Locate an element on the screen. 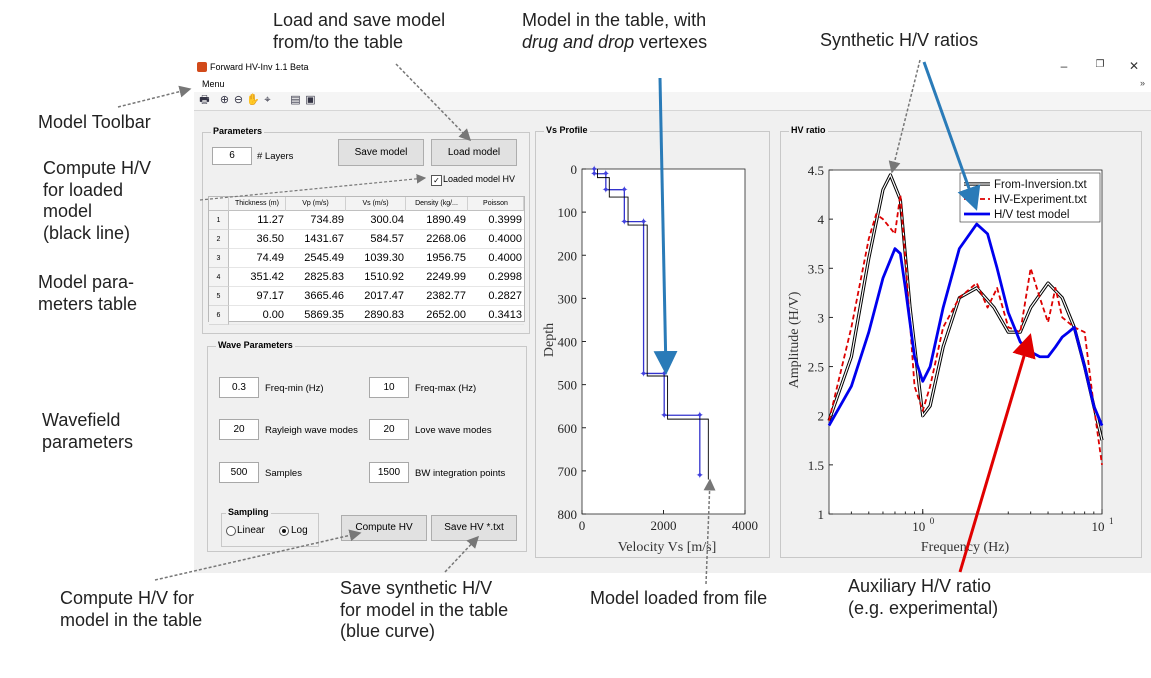 This screenshot has height=678, width=1151. loaded-model-hv-checkbox: ✓ is located at coordinates (436, 180).